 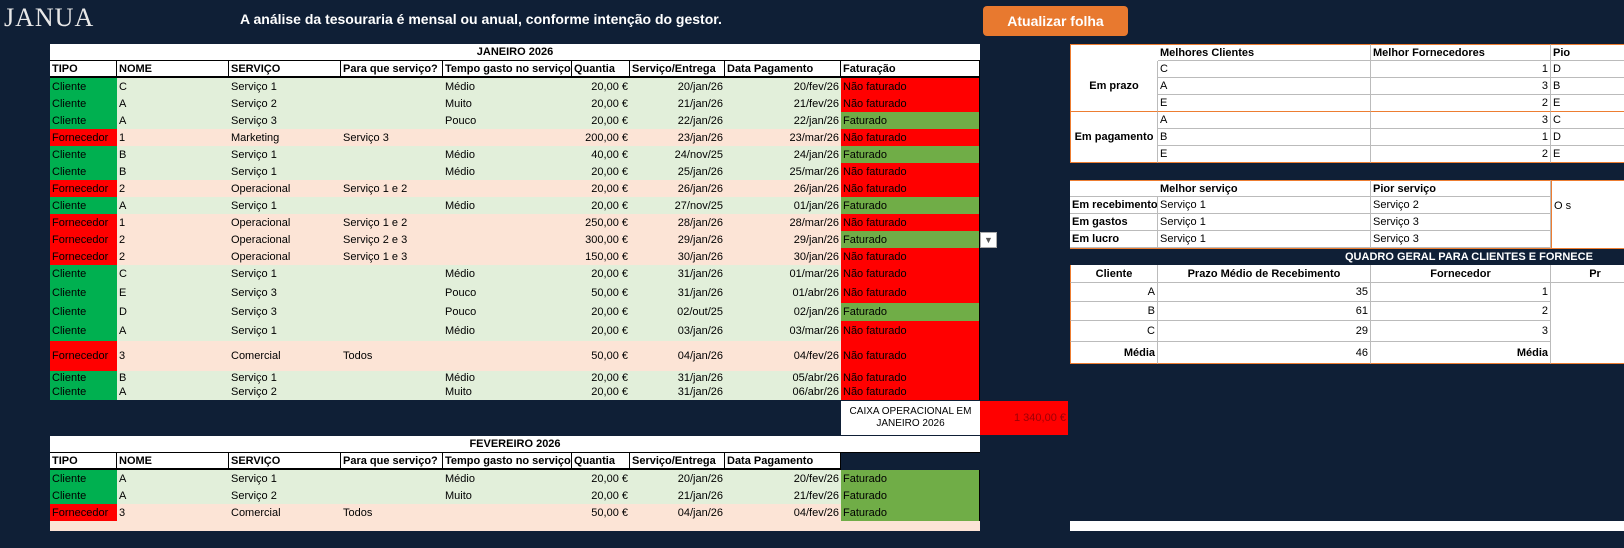 I want to click on column-header: Fornecedor, so click(x=1461, y=274).